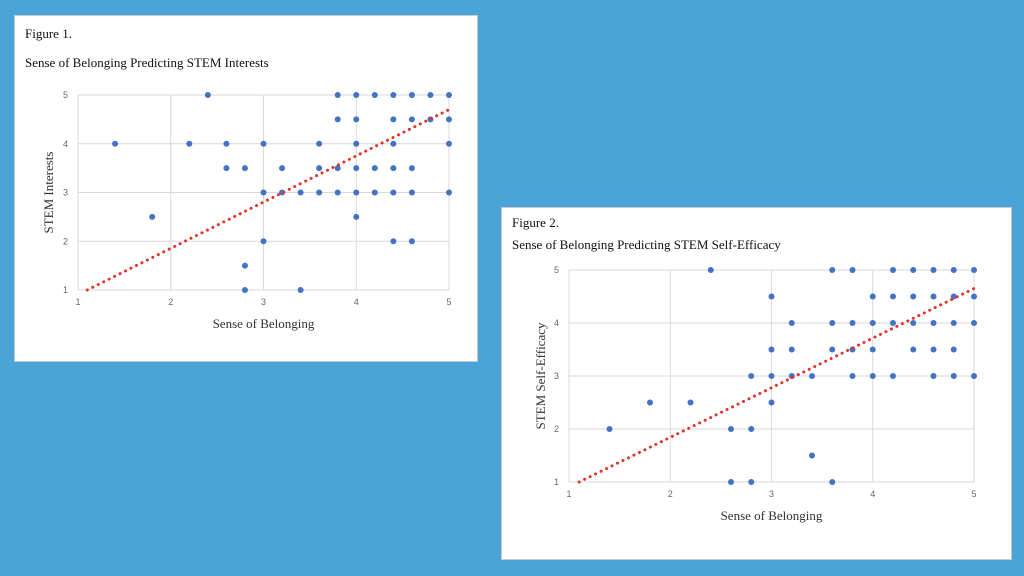  What do you see at coordinates (448, 302) in the screenshot?
I see `x-tick-label: 5` at bounding box center [448, 302].